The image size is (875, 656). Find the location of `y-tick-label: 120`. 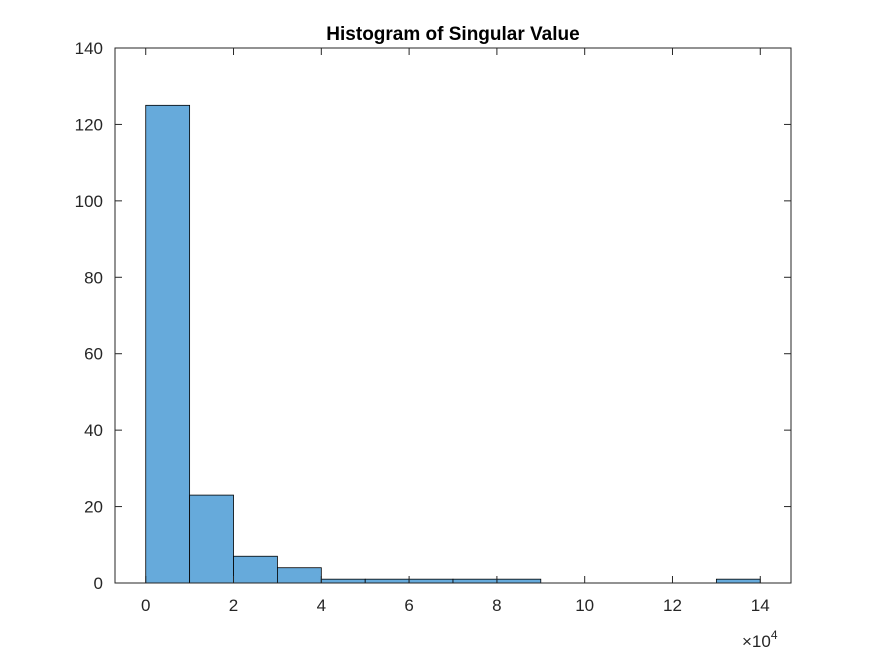

y-tick-label: 120 is located at coordinates (89, 124).